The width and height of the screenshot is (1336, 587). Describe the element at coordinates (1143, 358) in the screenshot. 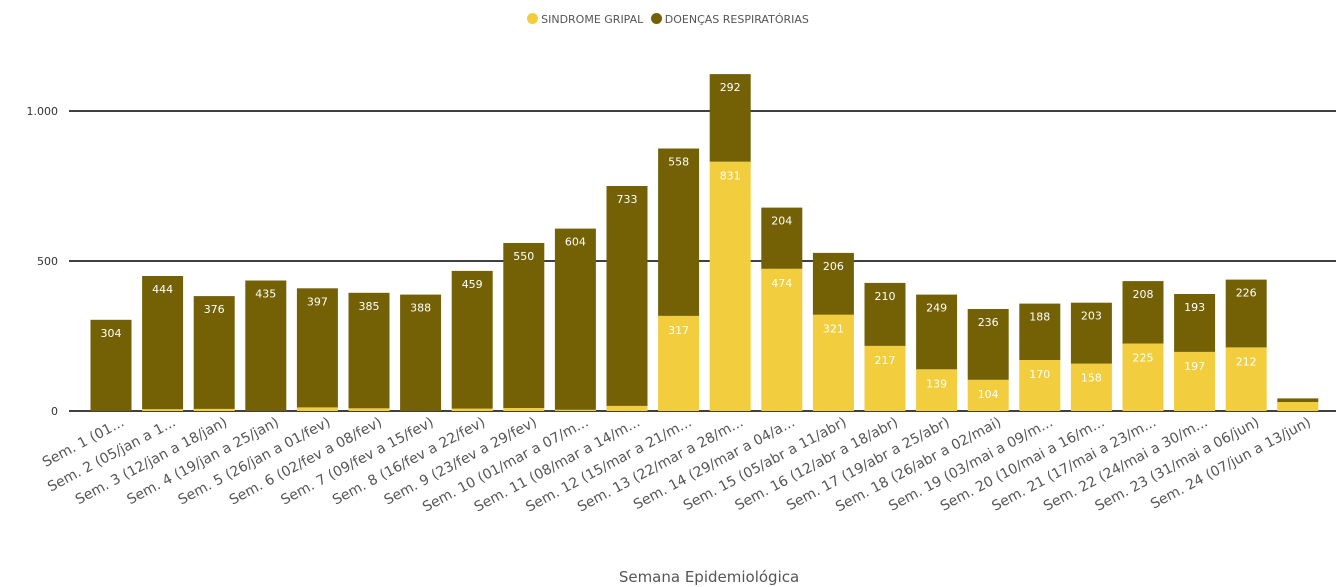

I see `data-label-sindrome-gripal: 225` at that location.